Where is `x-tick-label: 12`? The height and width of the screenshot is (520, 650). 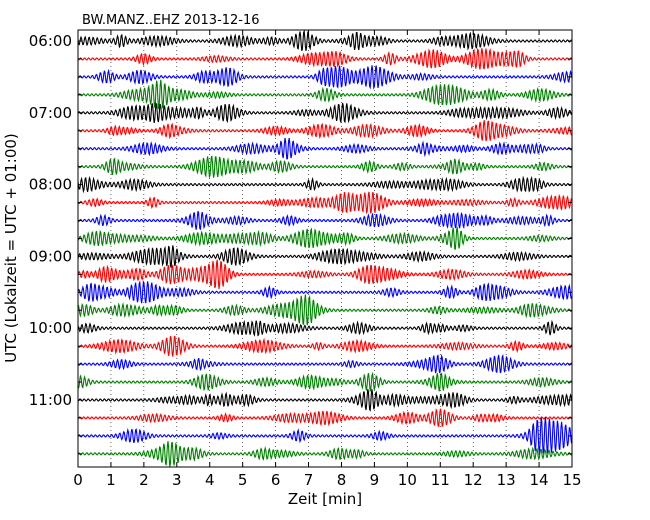 x-tick-label: 12 is located at coordinates (473, 480).